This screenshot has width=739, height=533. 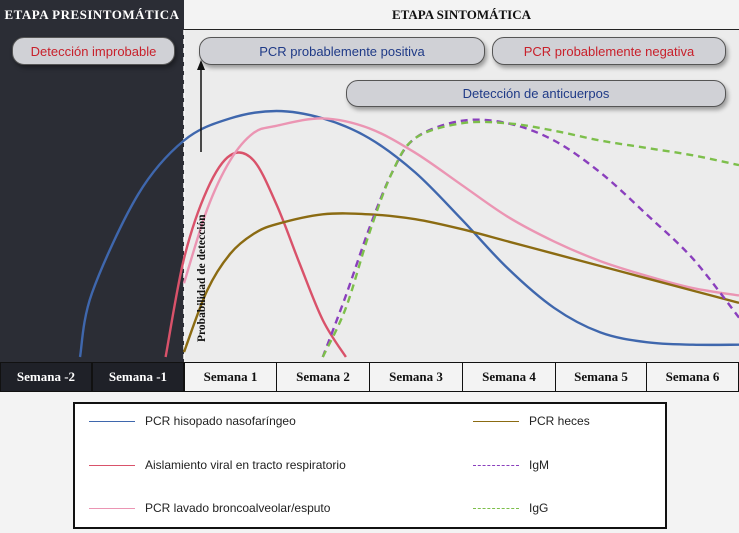 I want to click on week-tick-4: Semana 4, so click(x=509, y=377).